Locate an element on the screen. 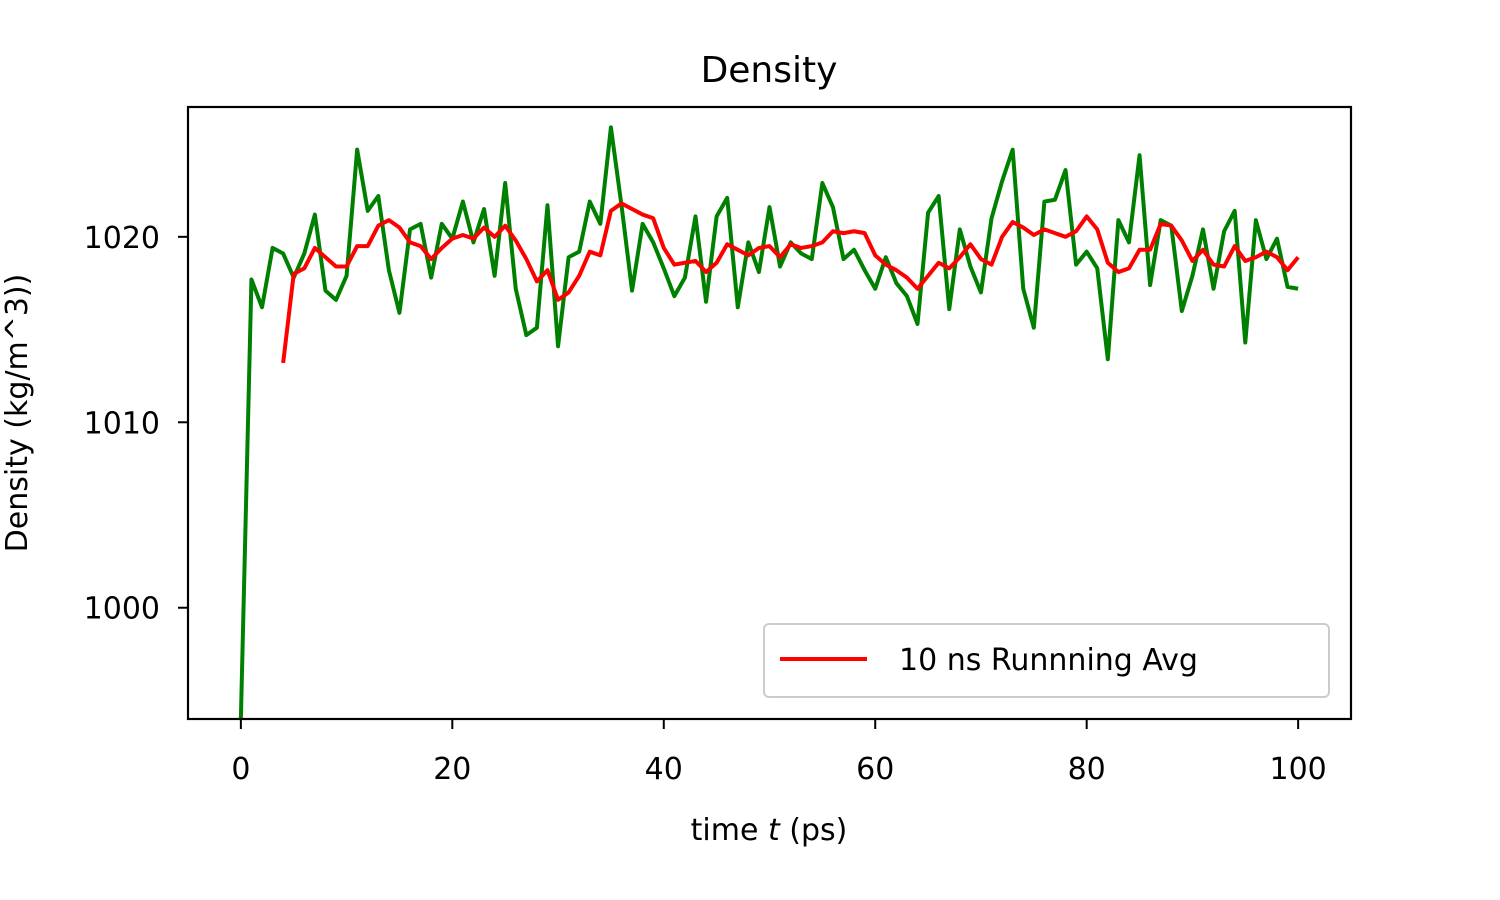 Image resolution: width=1500 pixels, height=900 pixels. x-axis-label: time t (ps) is located at coordinates (769, 830).